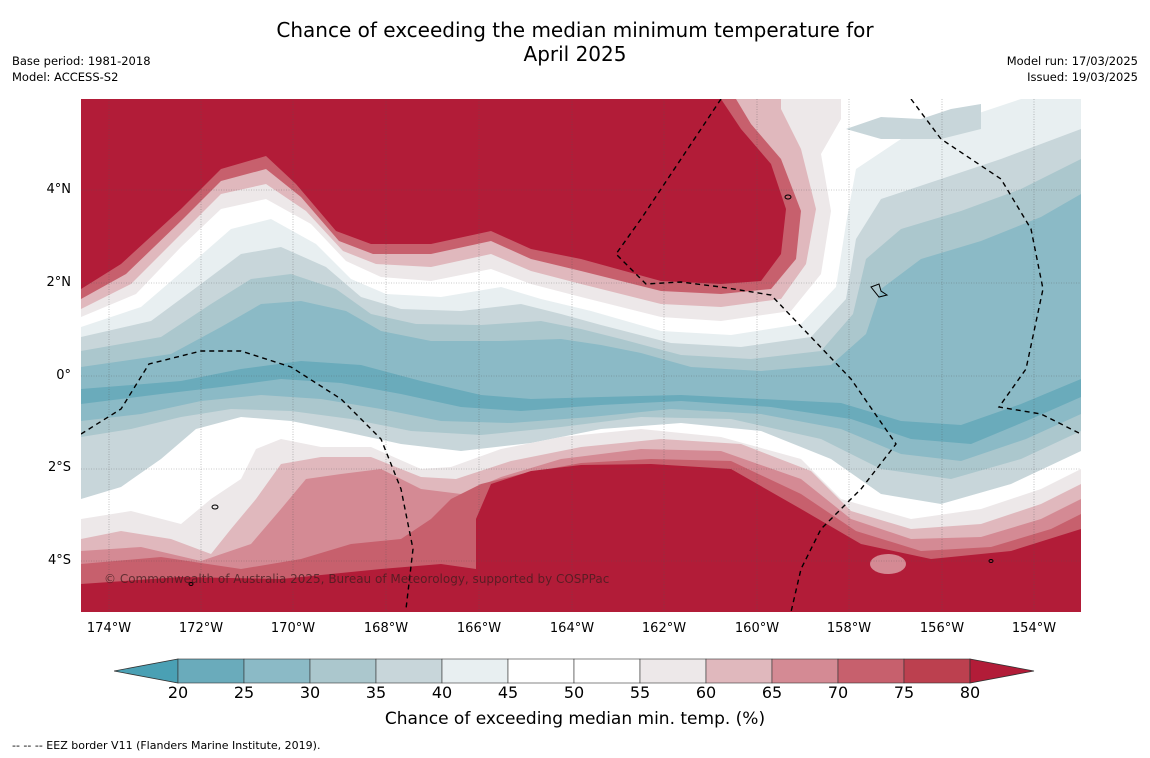 This screenshot has height=758, width=1150. Describe the element at coordinates (879, 290) in the screenshot. I see `island-kiritimati` at that location.